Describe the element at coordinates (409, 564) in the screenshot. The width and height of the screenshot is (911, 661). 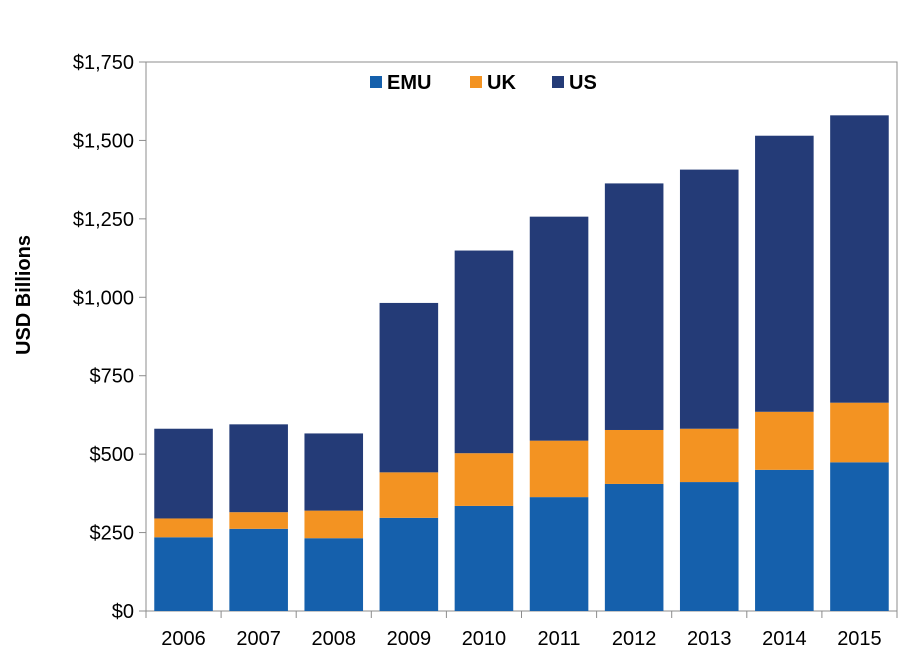
I see `bar-emu-2009` at that location.